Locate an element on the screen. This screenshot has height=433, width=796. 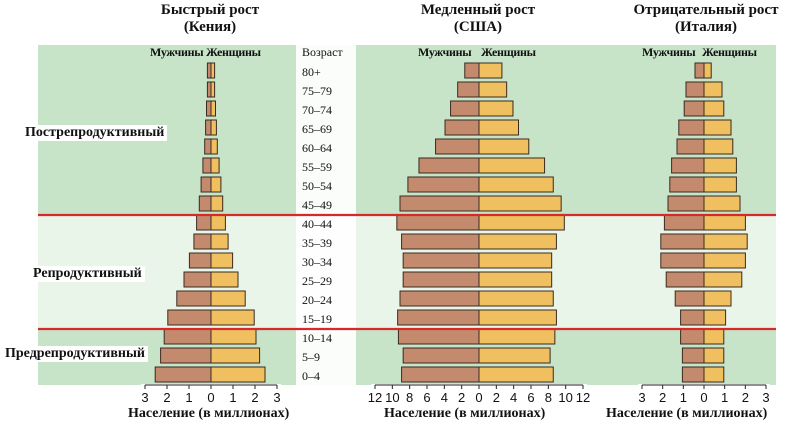
zone-label-reproductive: Репродуктивный is located at coordinates (87, 274).